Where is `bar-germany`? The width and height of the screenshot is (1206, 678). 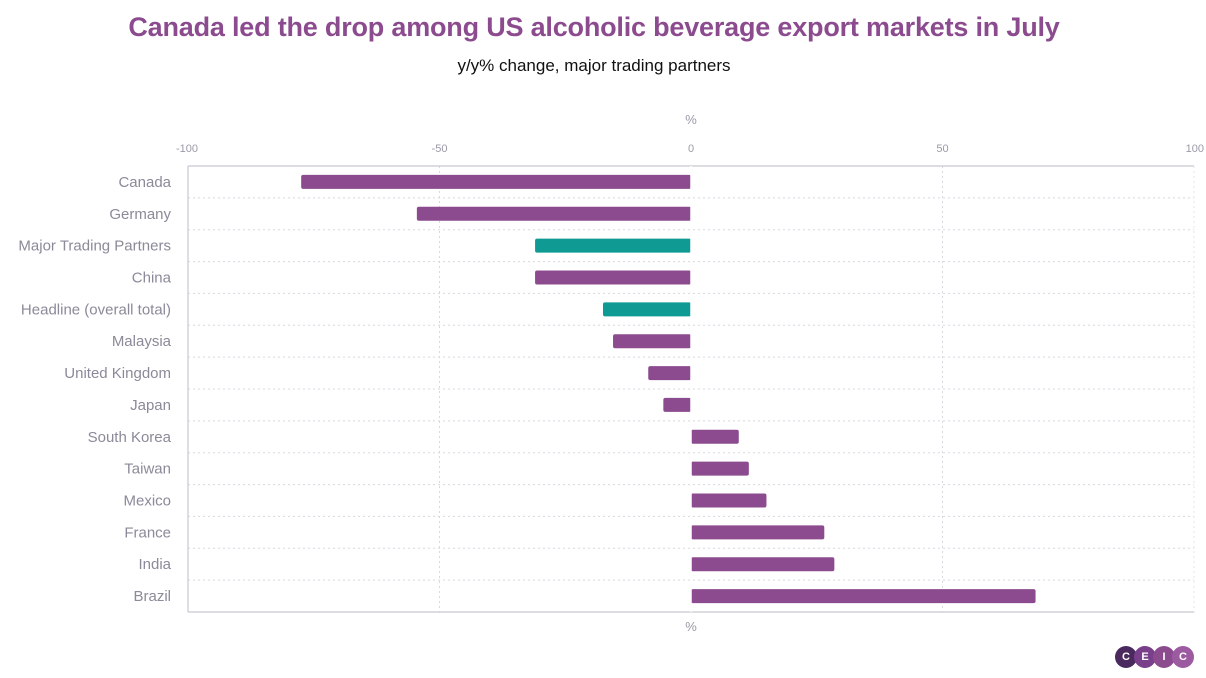 bar-germany is located at coordinates (553, 213).